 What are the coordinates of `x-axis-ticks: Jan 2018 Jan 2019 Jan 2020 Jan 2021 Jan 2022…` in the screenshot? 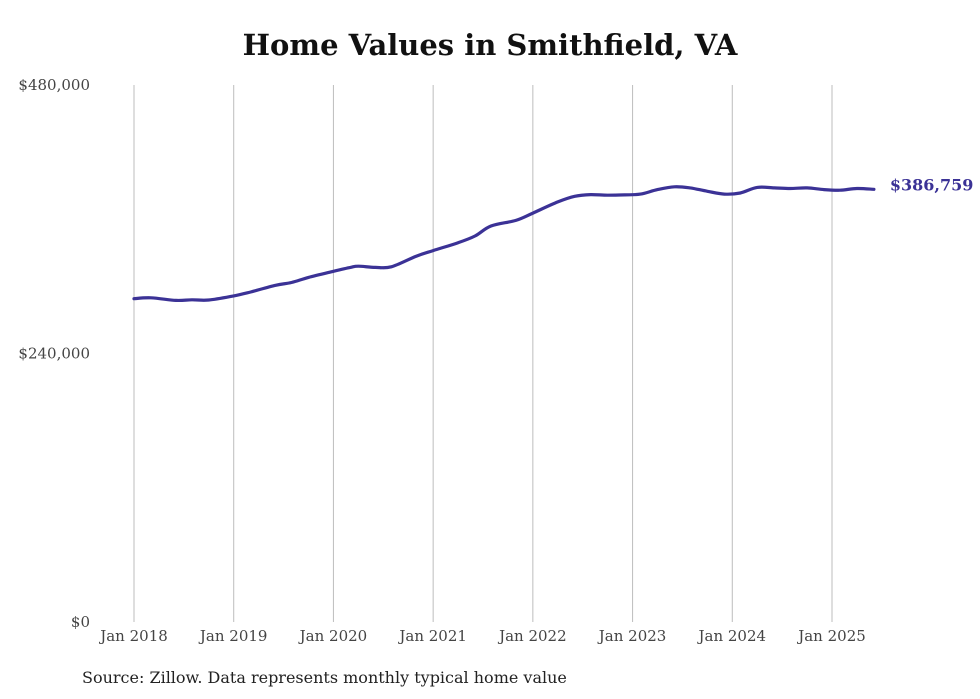 It's located at (482, 636).